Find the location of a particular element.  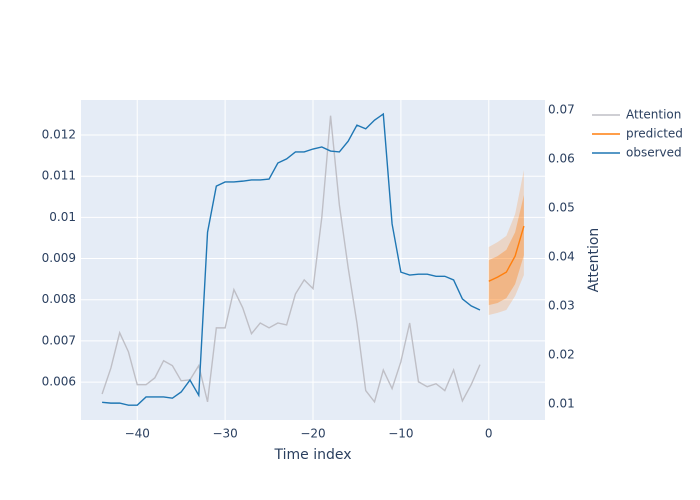

x-tick-label: −40 is located at coordinates (137, 434).